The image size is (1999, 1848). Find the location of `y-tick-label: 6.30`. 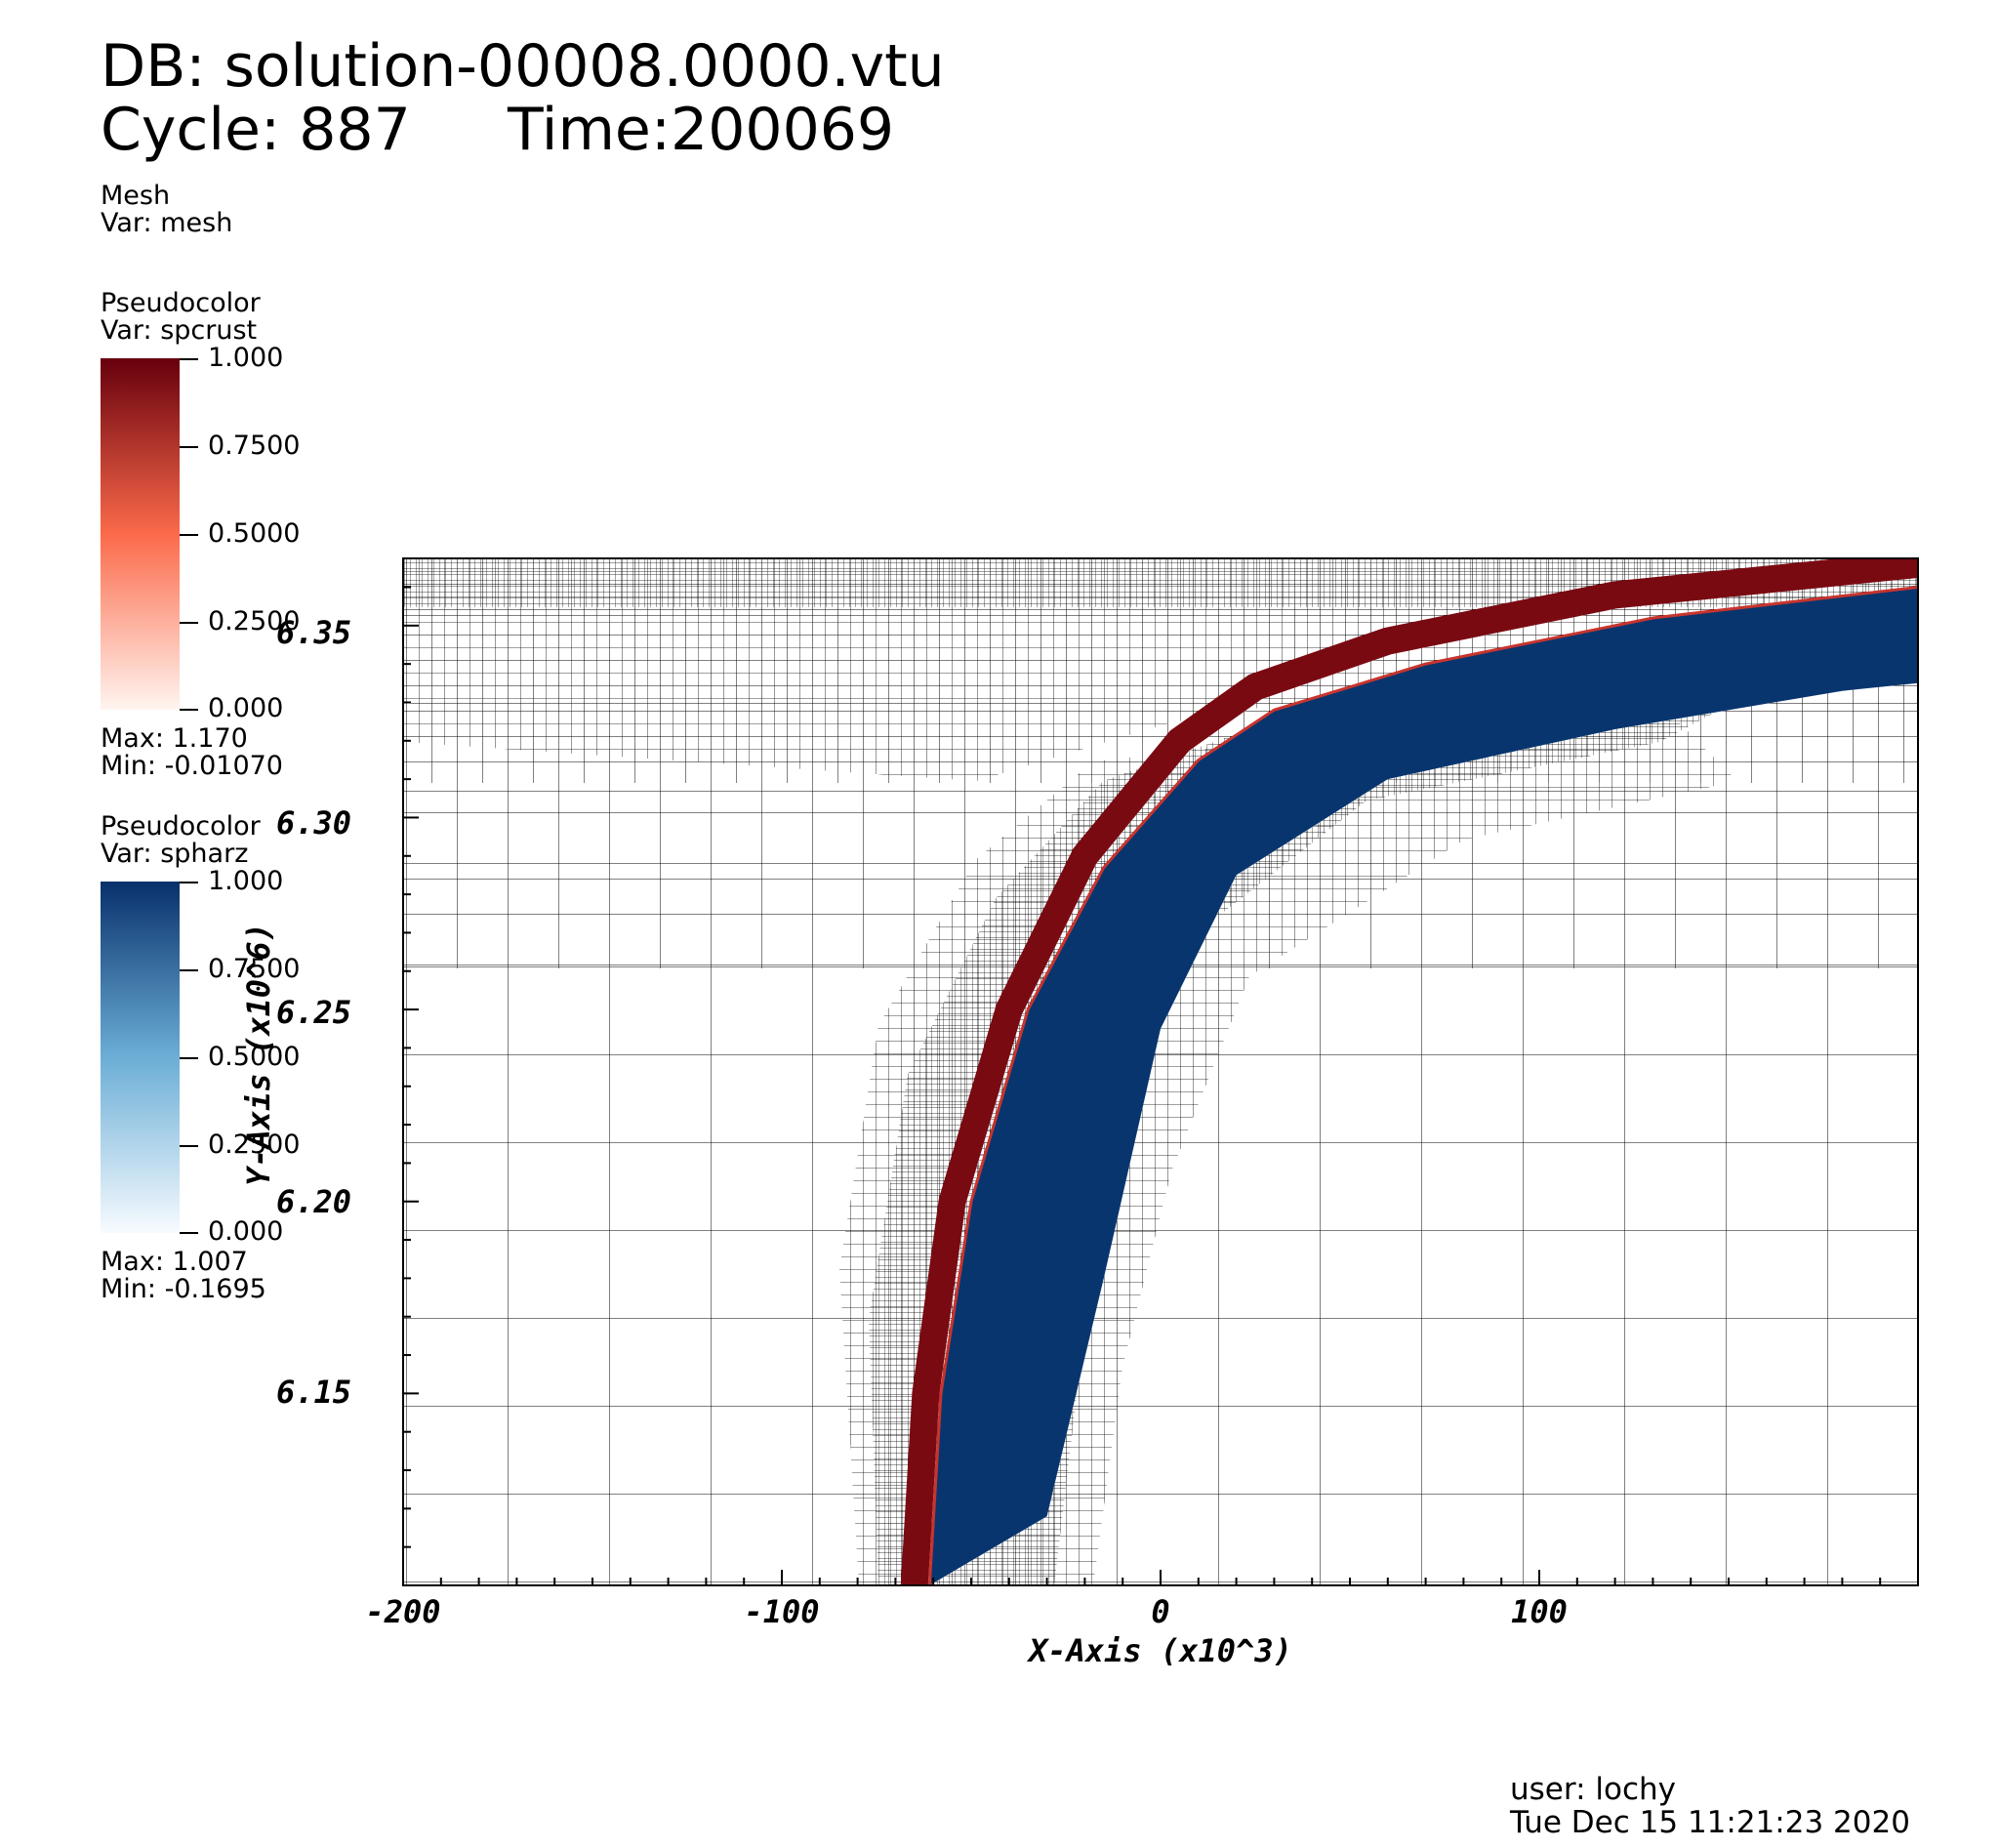

y-tick-label: 6.30 is located at coordinates (313, 823).